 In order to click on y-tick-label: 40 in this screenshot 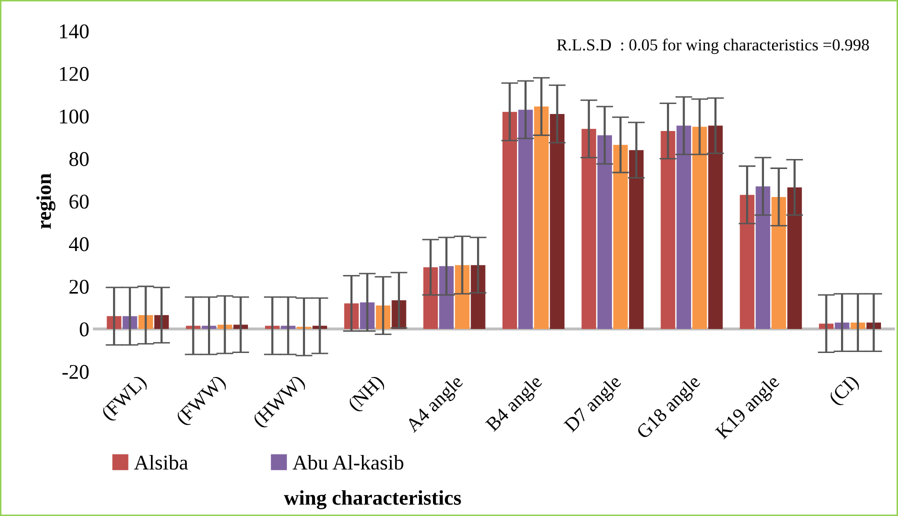, I will do `click(79, 244)`.